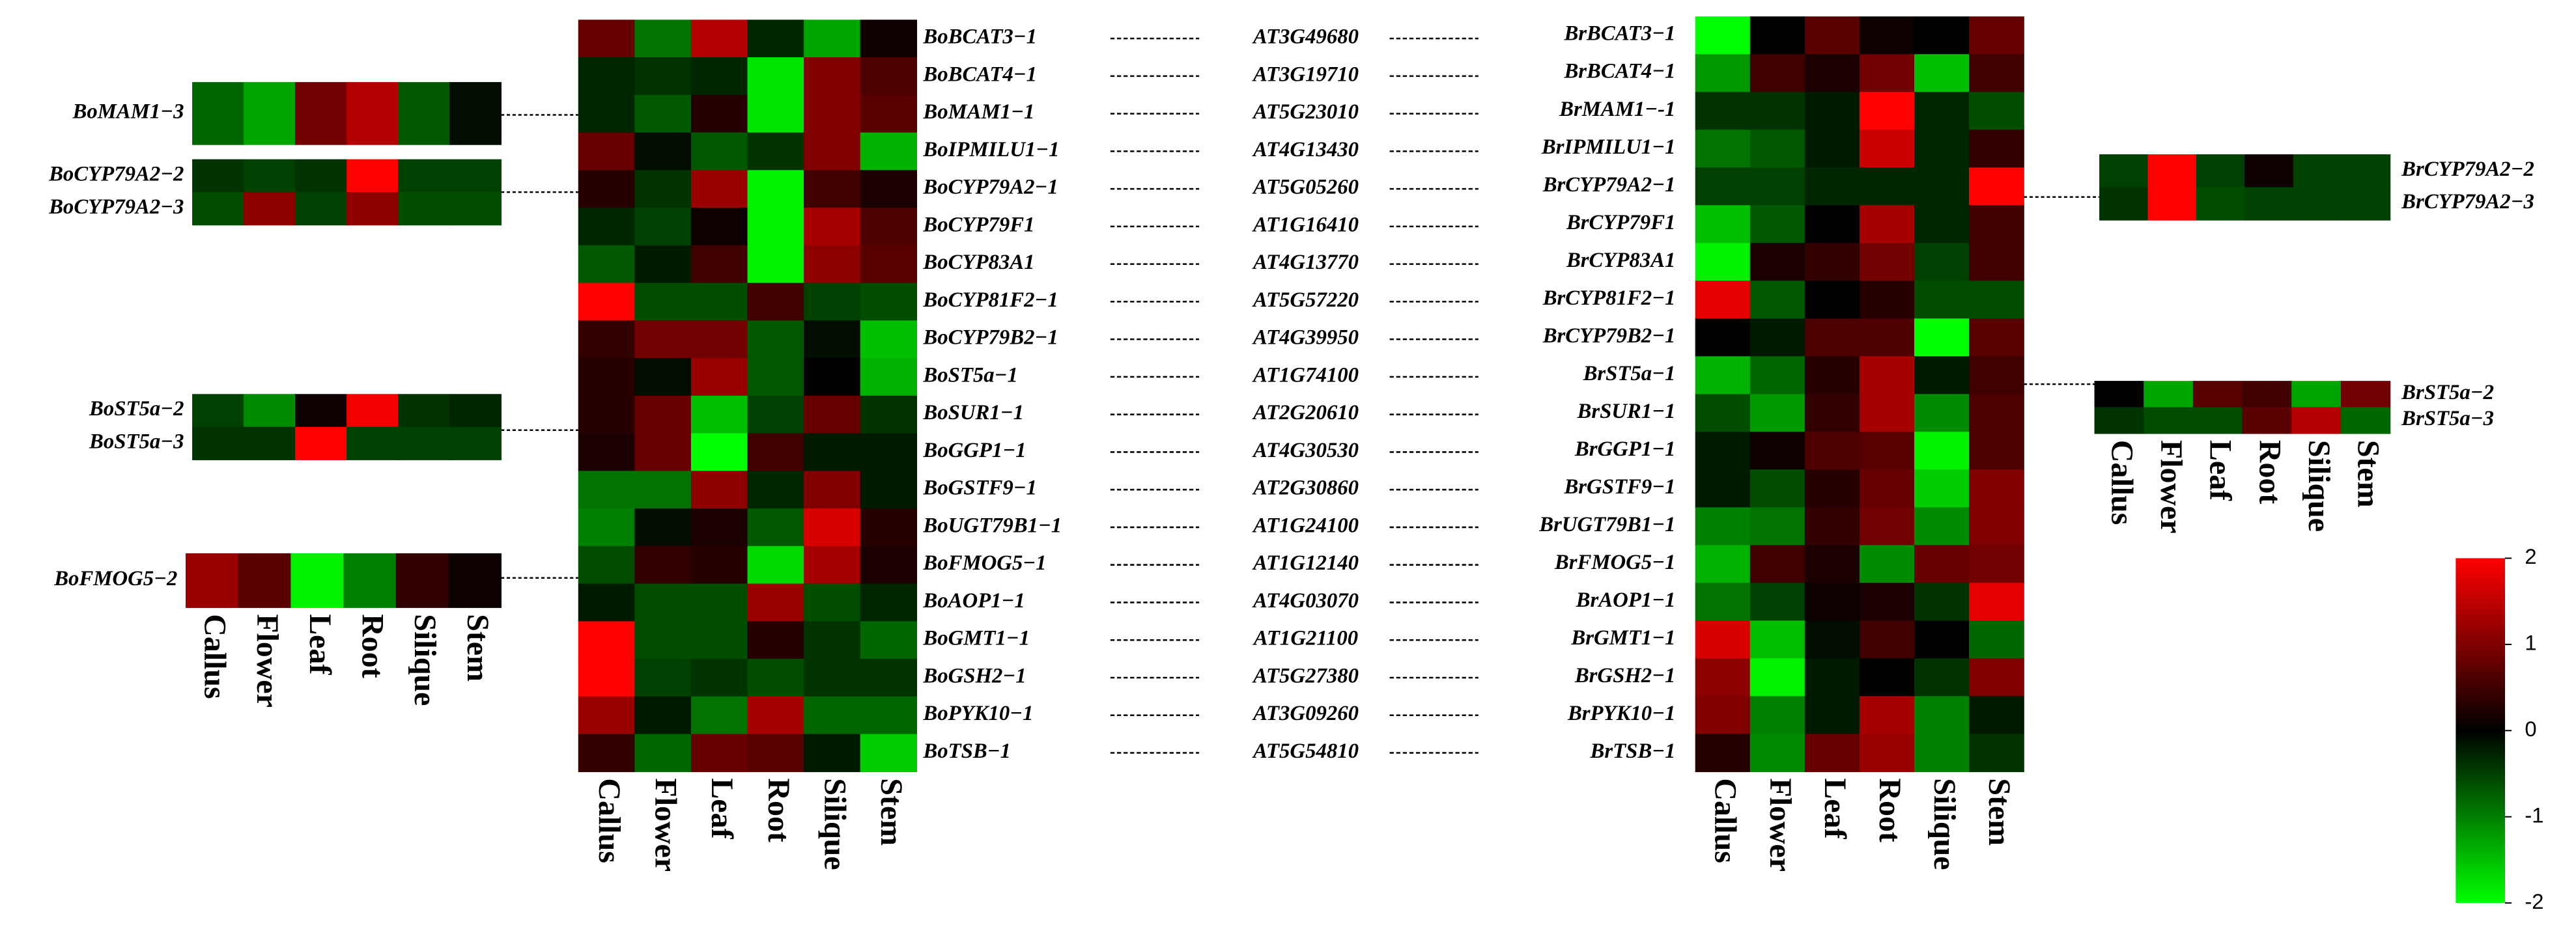  I want to click on row-label: BoGSTF9−1, so click(979, 488).